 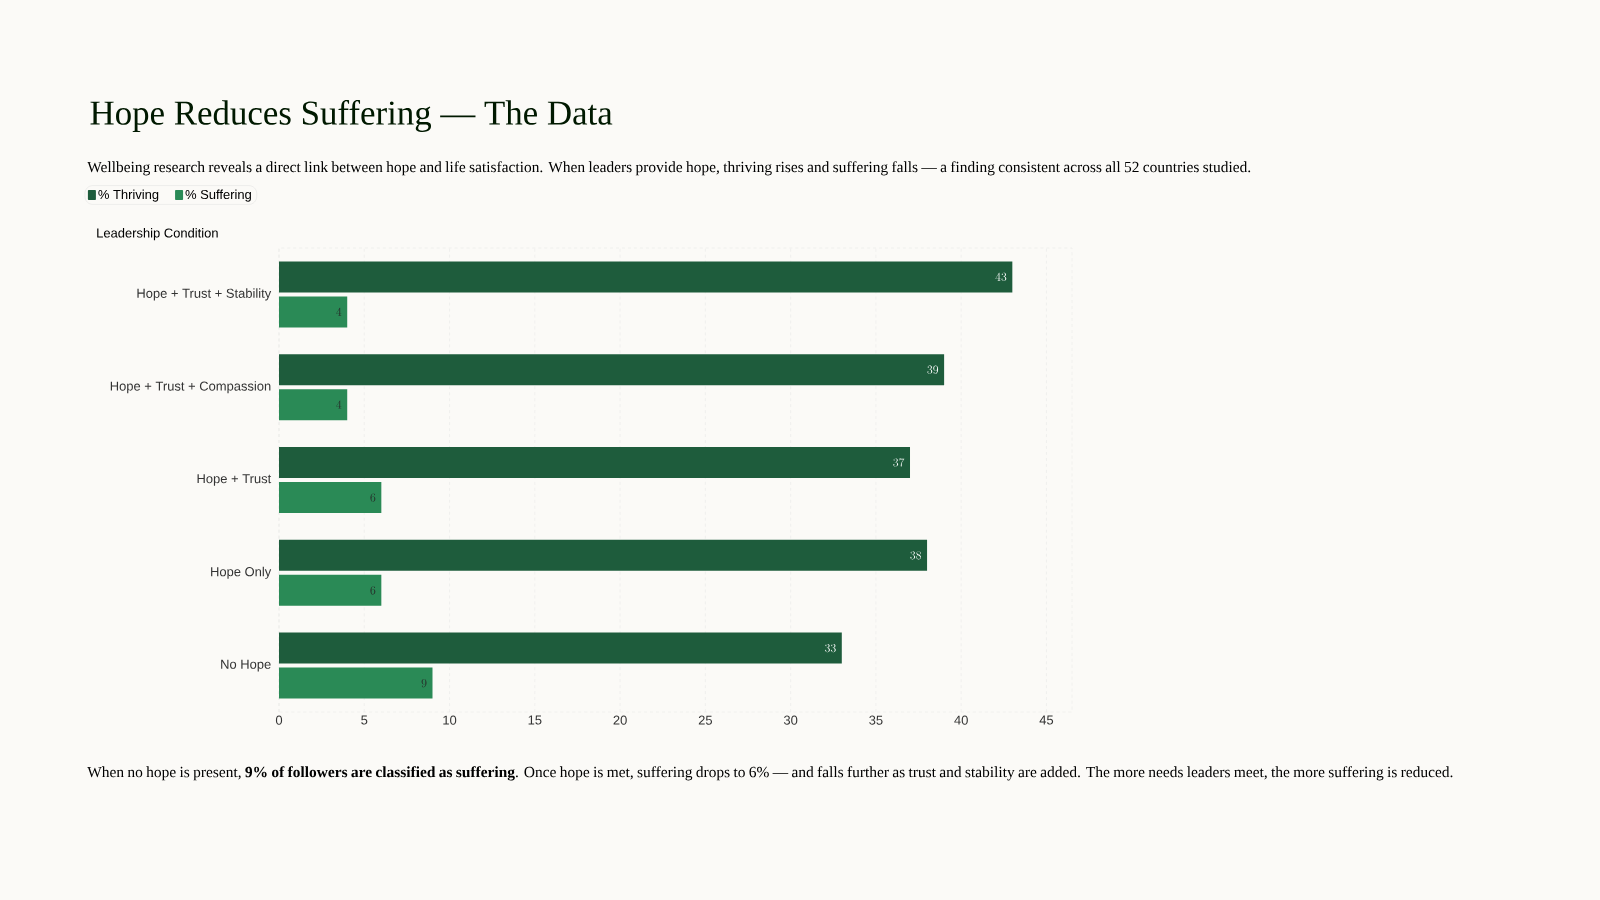 I want to click on y-axis-title: Leadership Condition, so click(x=157, y=234).